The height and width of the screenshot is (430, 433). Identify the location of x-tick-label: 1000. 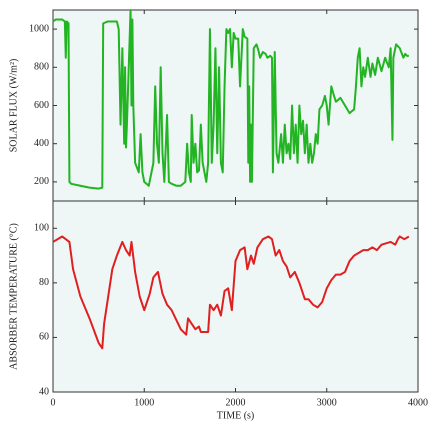
(144, 402).